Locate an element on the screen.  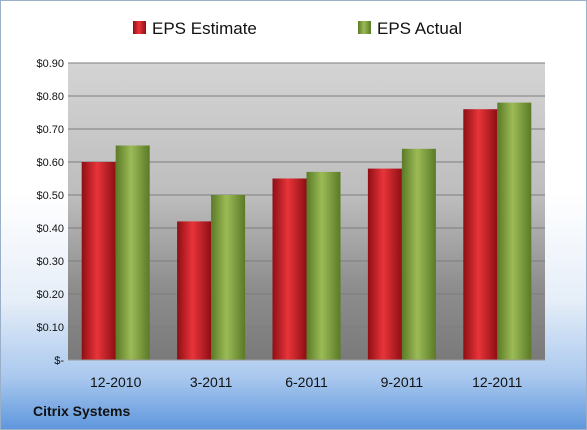
y-tick-label: $0.40 is located at coordinates (50, 229).